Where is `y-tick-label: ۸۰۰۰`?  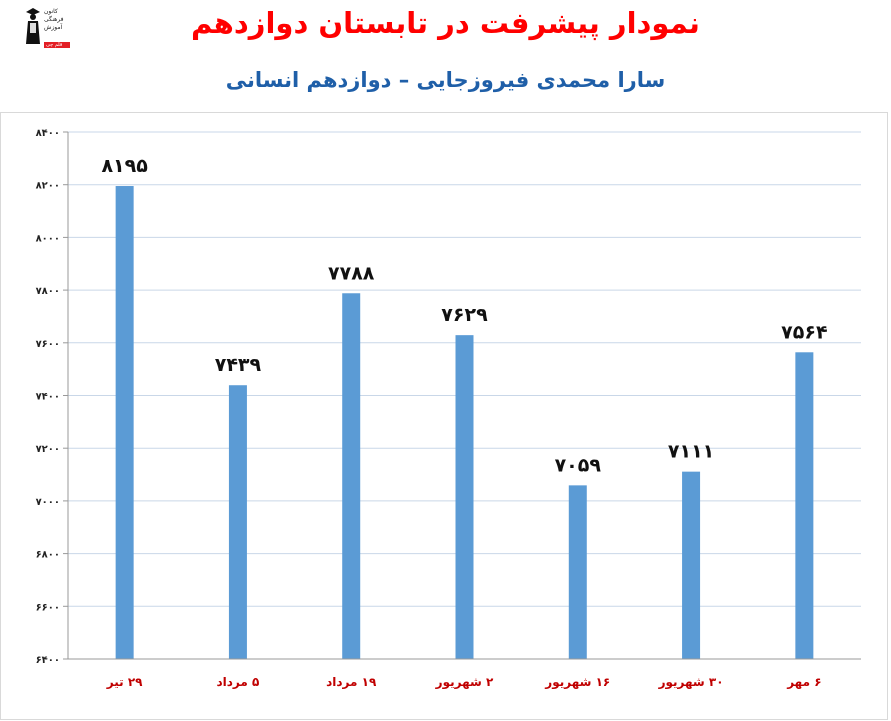
y-tick-label: ۸۰۰۰ is located at coordinates (48, 238).